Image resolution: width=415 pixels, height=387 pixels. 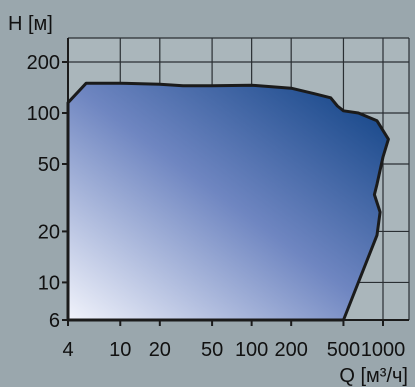 I want to click on y-tick-label: 10, so click(x=49, y=283).